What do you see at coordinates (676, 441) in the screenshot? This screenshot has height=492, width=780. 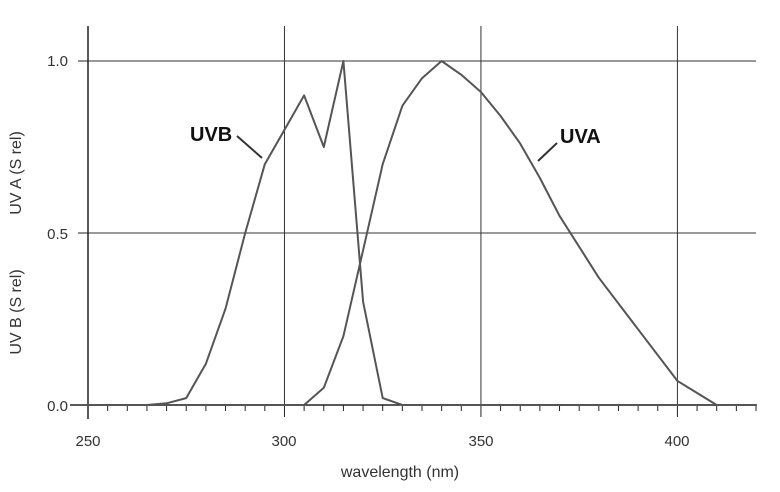 I see `x-tick-label-400: 400` at bounding box center [676, 441].